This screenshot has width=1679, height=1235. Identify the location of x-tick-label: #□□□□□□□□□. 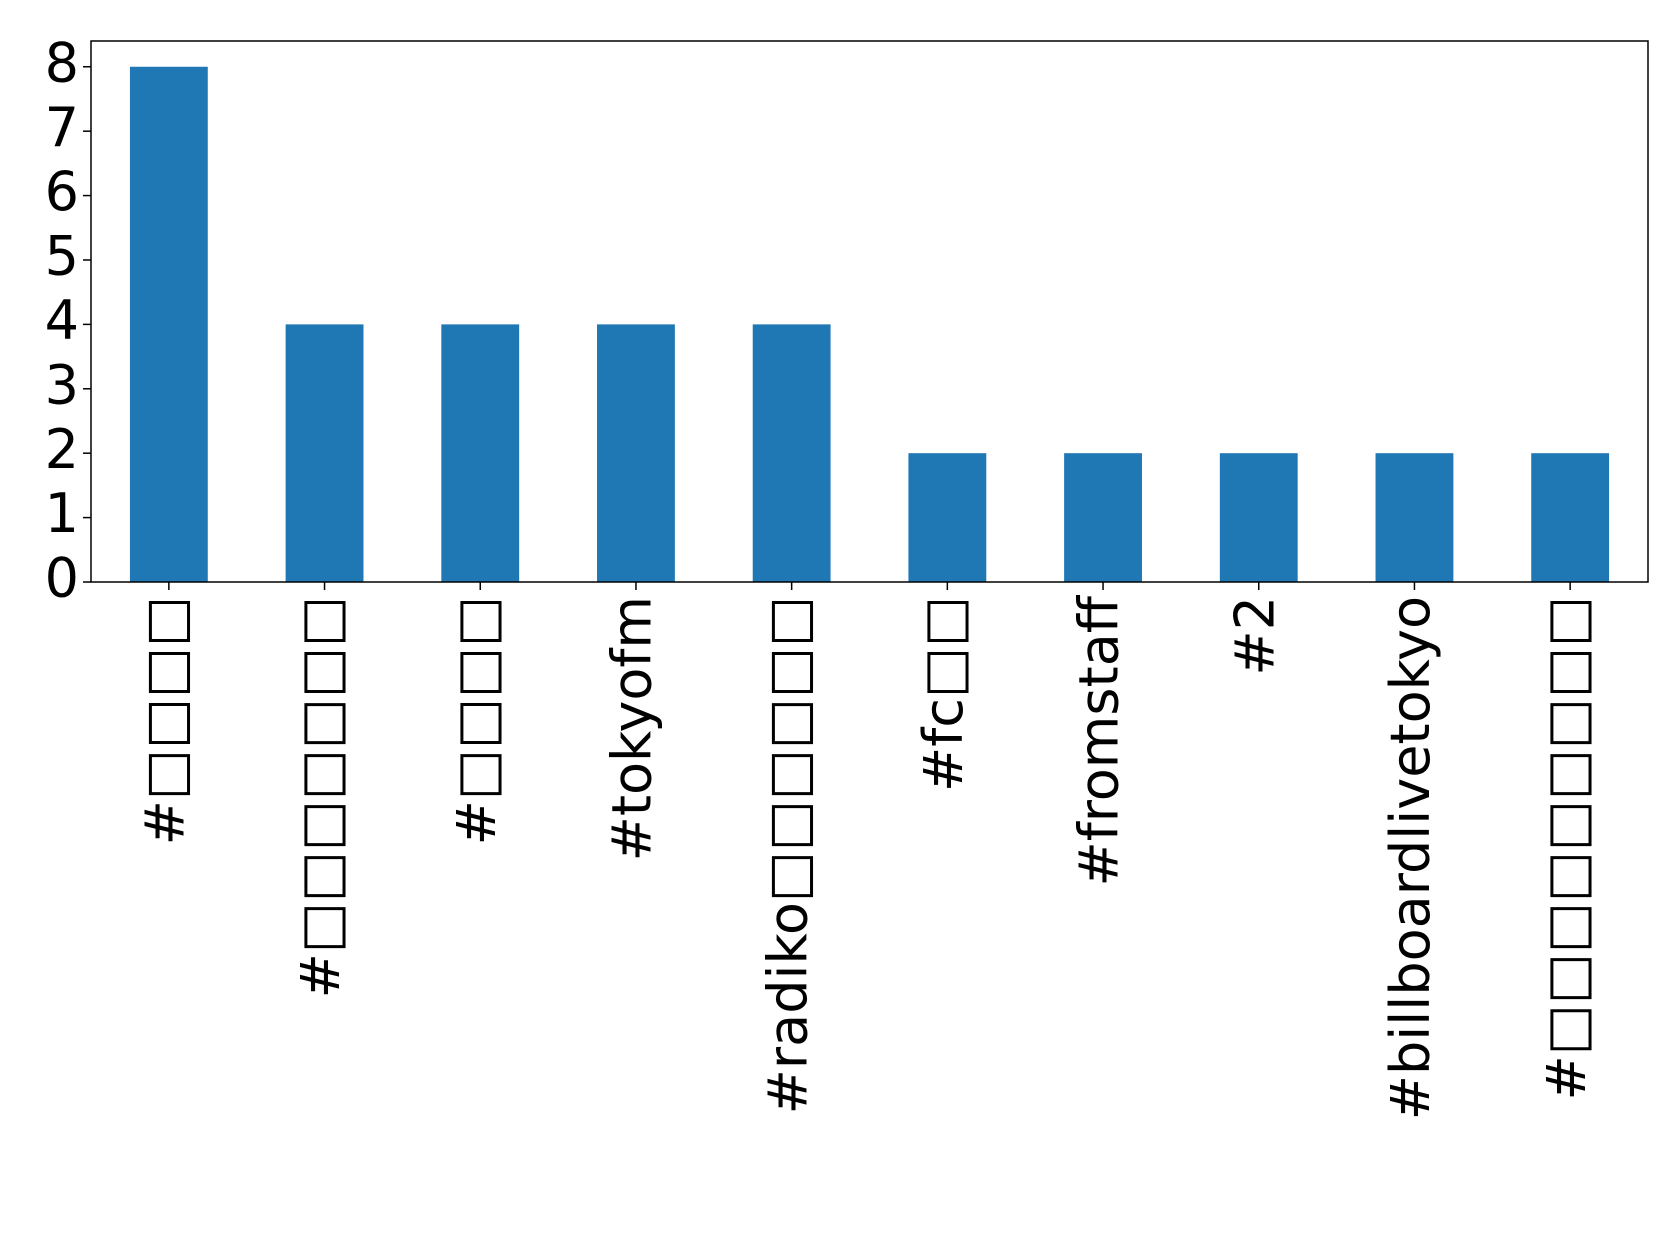
(1566, 848).